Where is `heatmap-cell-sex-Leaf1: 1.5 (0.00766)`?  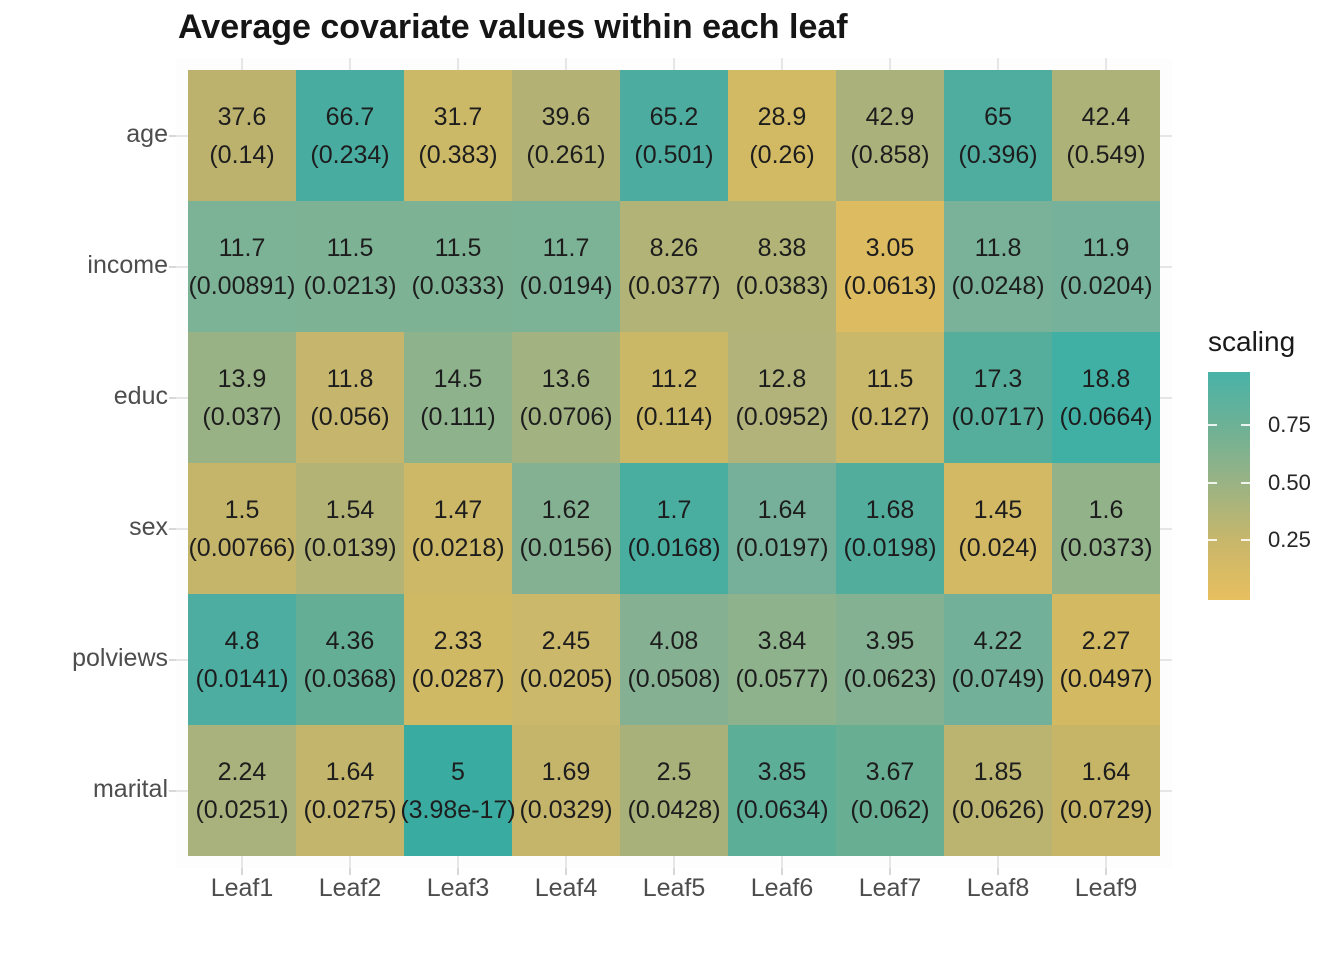 heatmap-cell-sex-Leaf1: 1.5 (0.00766) is located at coordinates (242, 528).